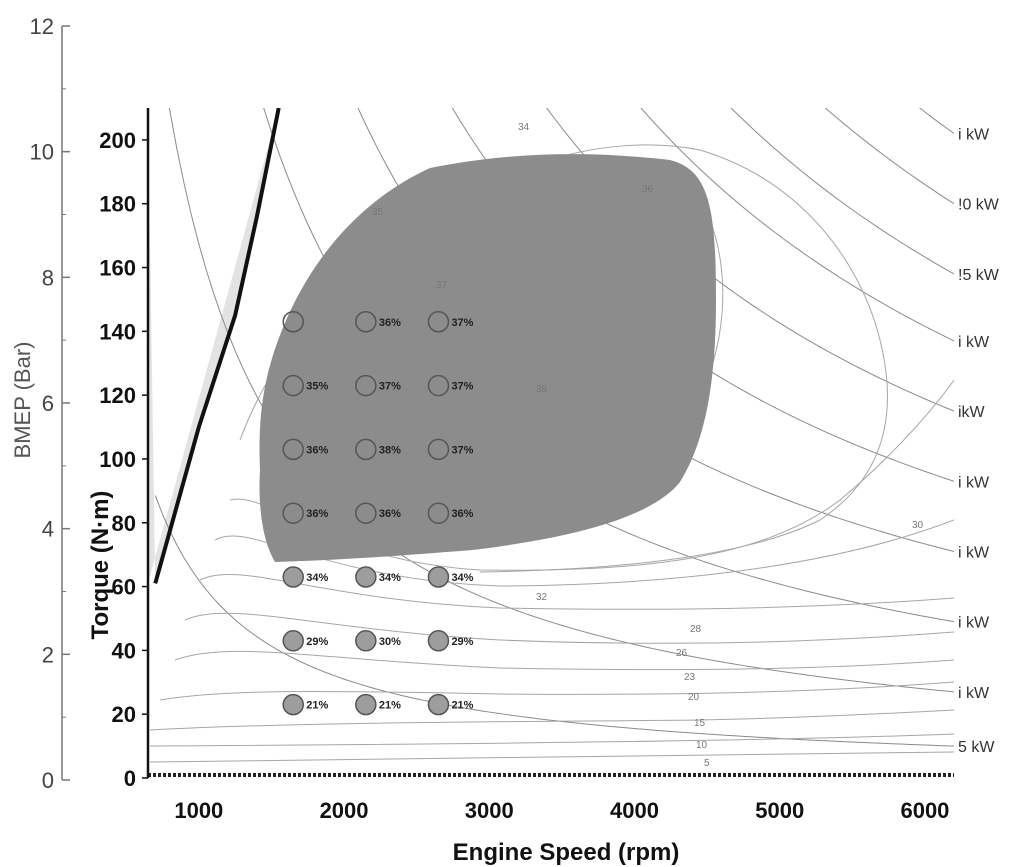  Describe the element at coordinates (390, 642) in the screenshot. I see `operating-point-label: 30%` at that location.